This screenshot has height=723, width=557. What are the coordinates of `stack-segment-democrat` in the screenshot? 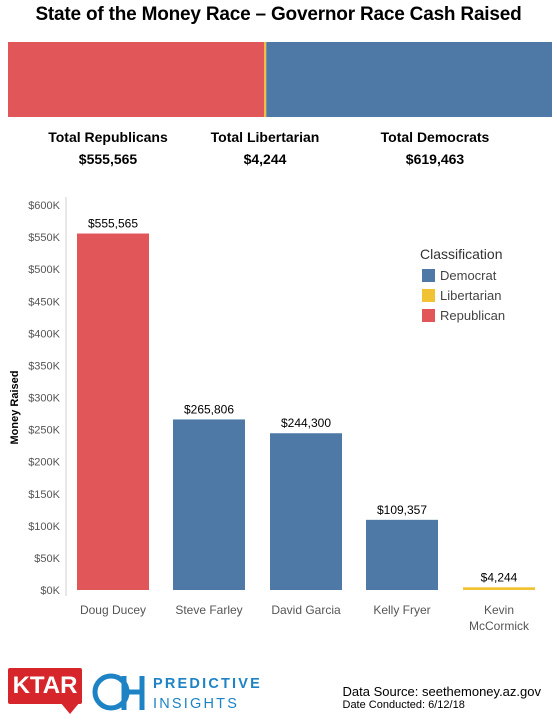 It's located at (409, 79).